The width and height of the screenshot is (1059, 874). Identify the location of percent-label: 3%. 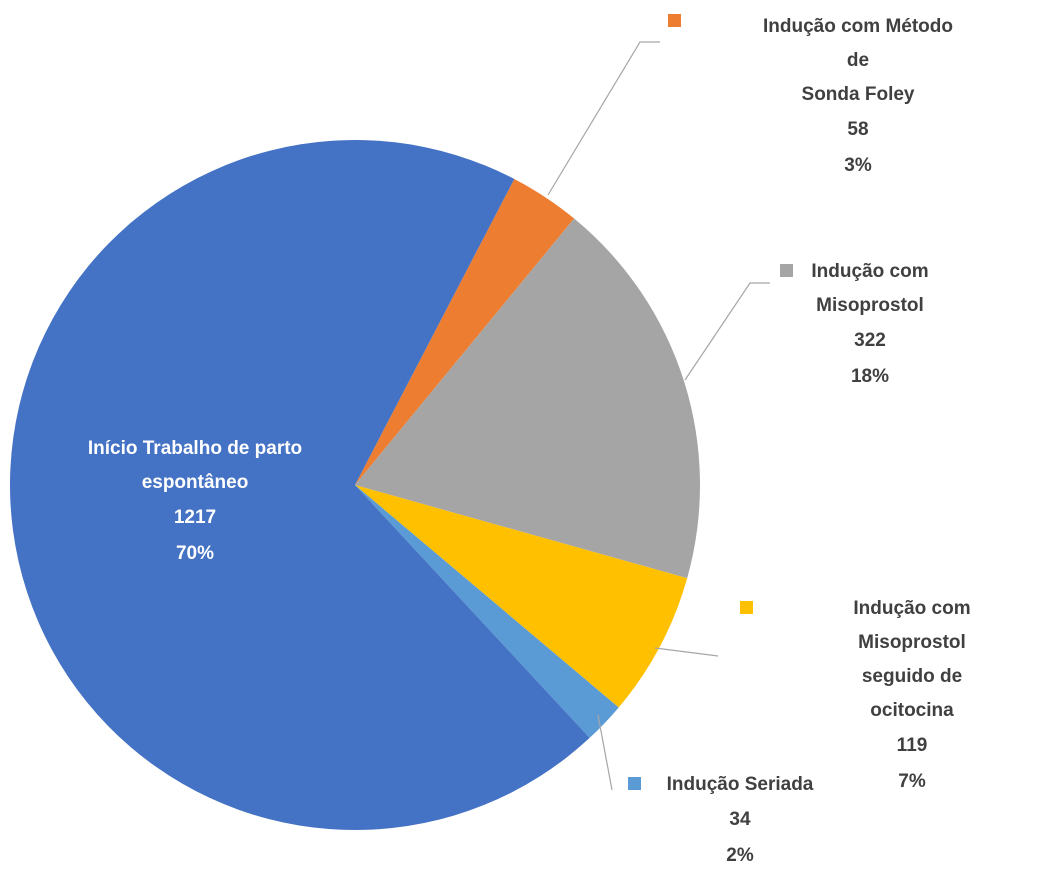
(858, 165).